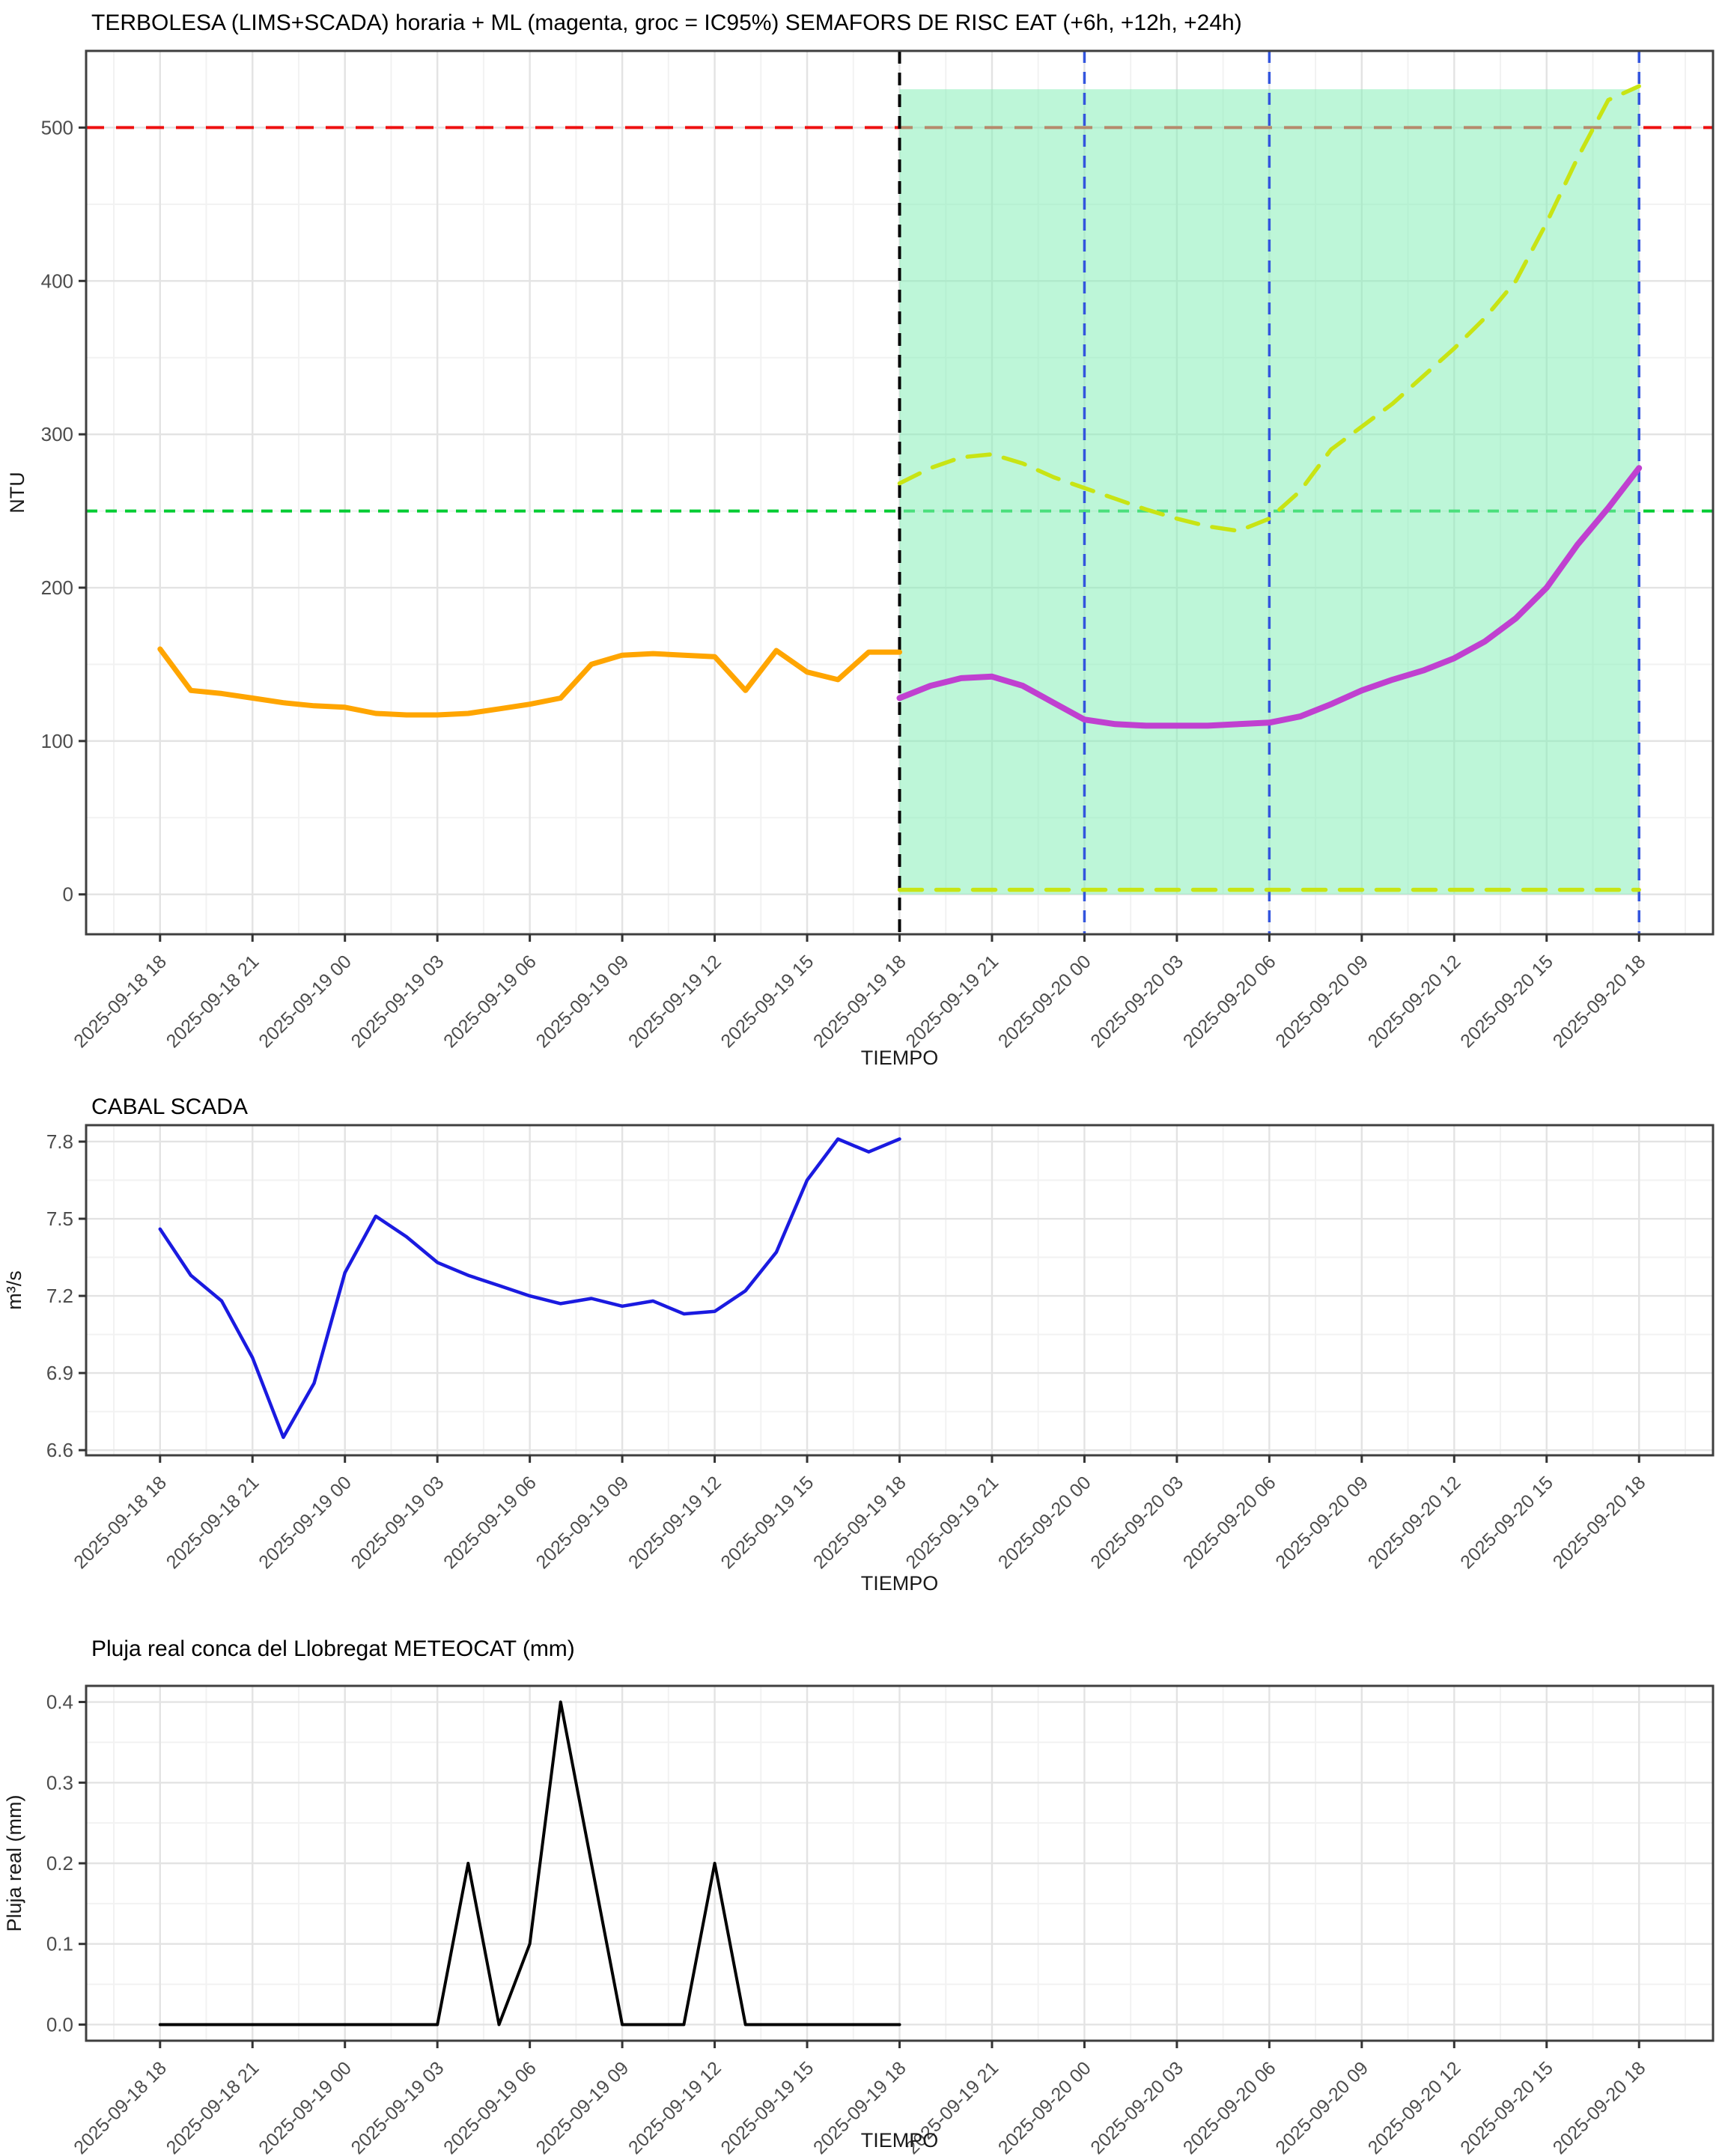 Image resolution: width=1725 pixels, height=2156 pixels. I want to click on svg-text: 6.6, so click(59, 1450).